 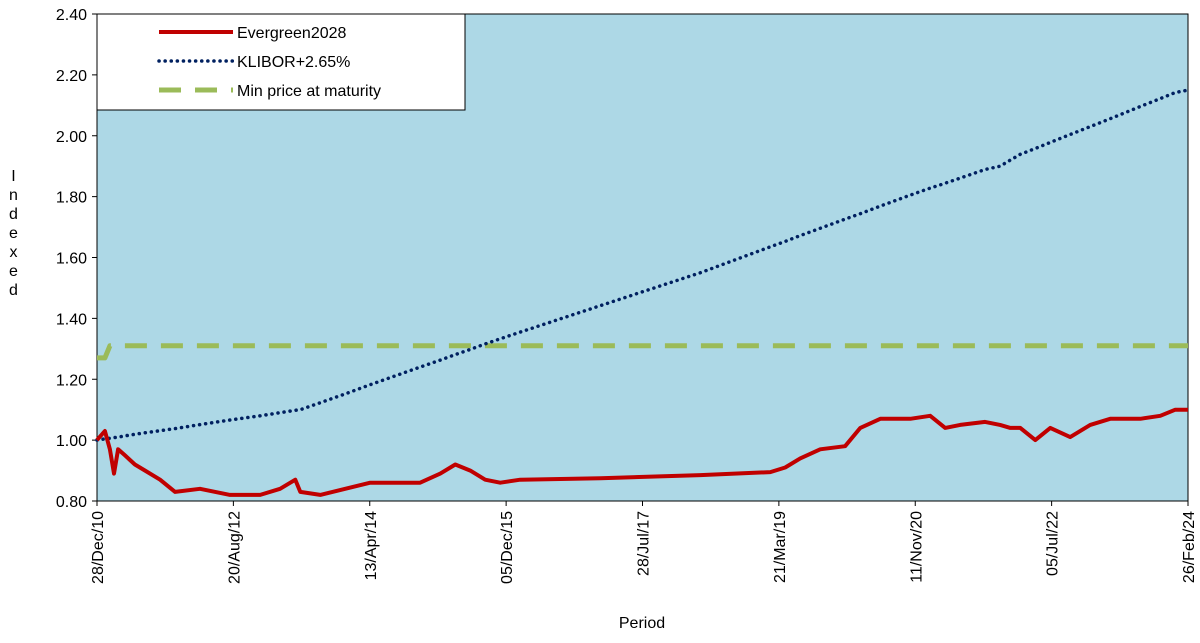 I want to click on legend-label: Min price at maturity, so click(x=309, y=91).